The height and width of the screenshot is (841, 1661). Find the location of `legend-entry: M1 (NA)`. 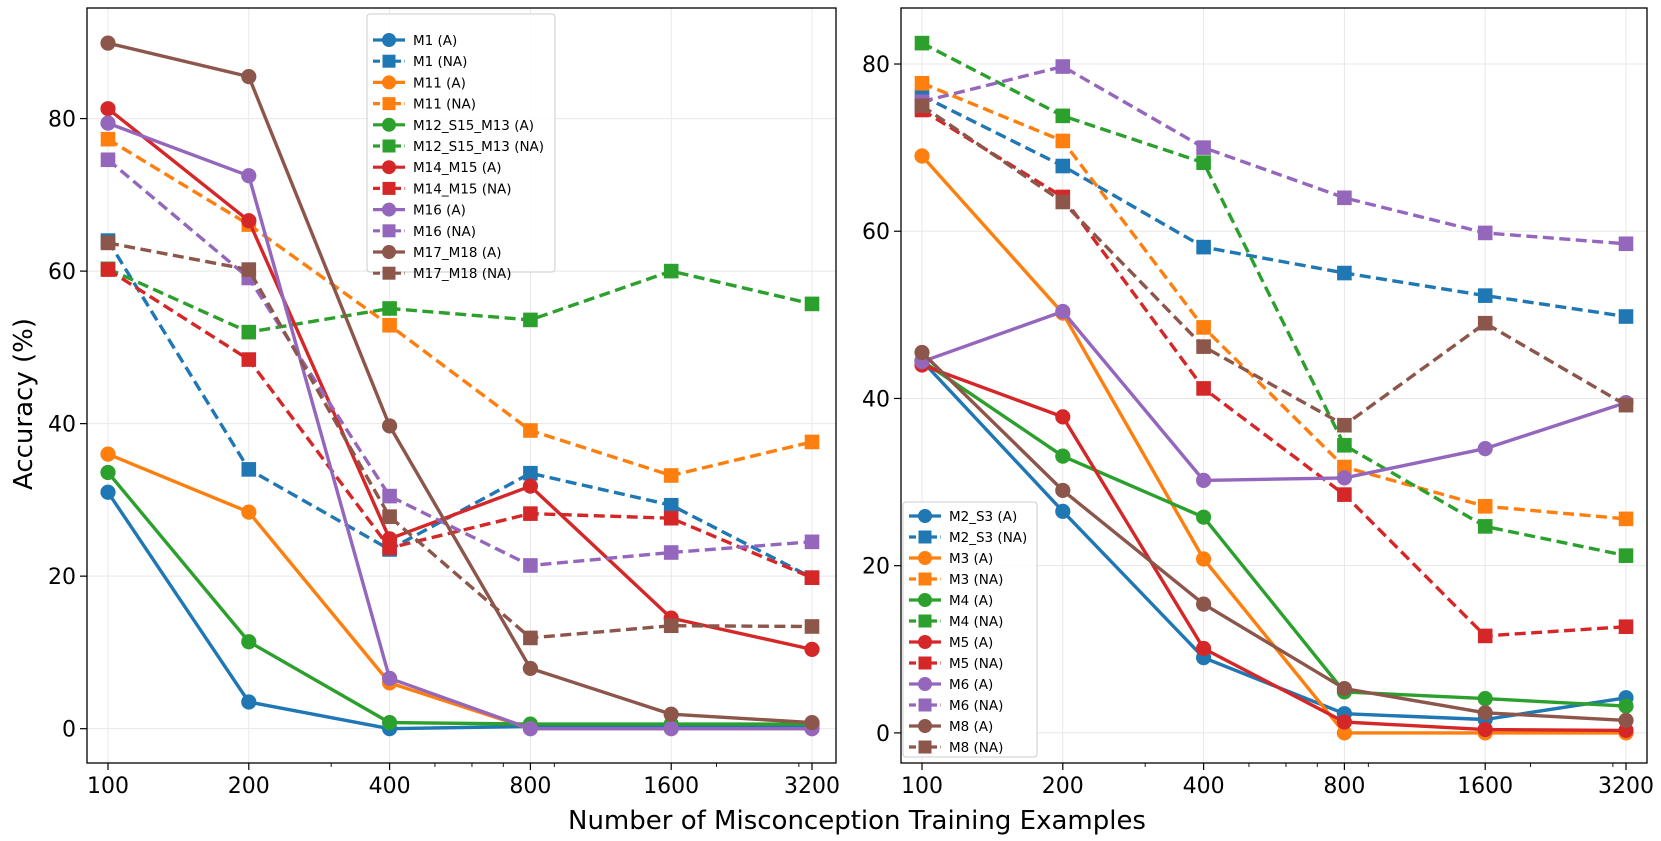

legend-entry: M1 (NA) is located at coordinates (420, 62).